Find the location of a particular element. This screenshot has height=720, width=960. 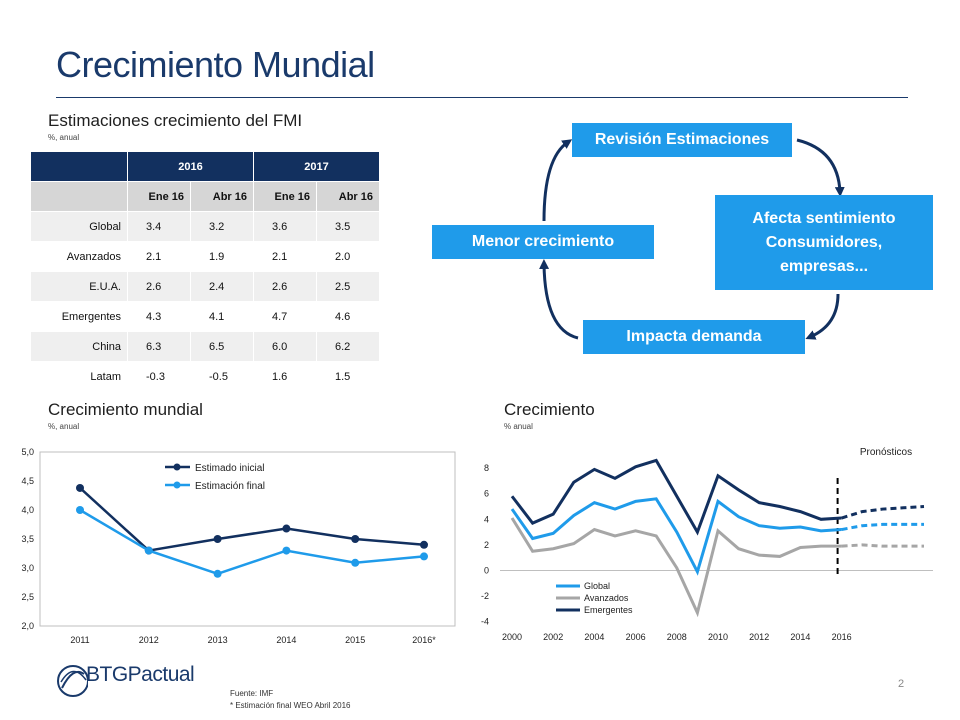

chart1-x-tick-label: 2012 is located at coordinates (149, 640).